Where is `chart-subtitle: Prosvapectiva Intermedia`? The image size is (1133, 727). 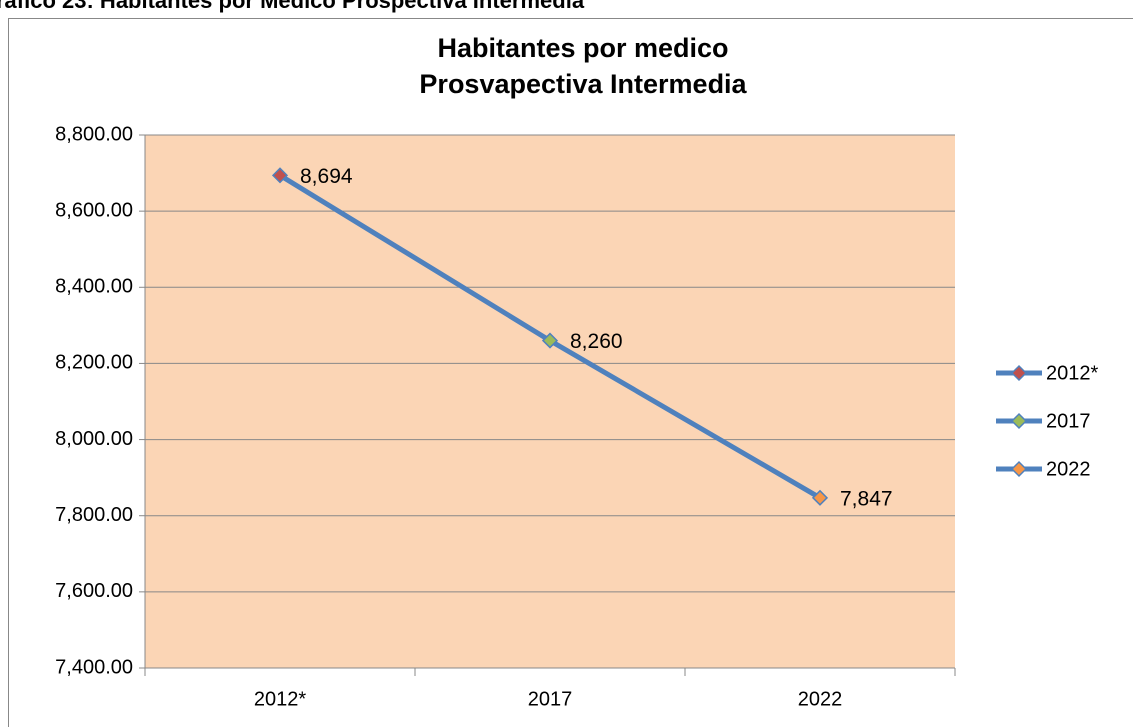
chart-subtitle: Prosvapectiva Intermedia is located at coordinates (583, 84).